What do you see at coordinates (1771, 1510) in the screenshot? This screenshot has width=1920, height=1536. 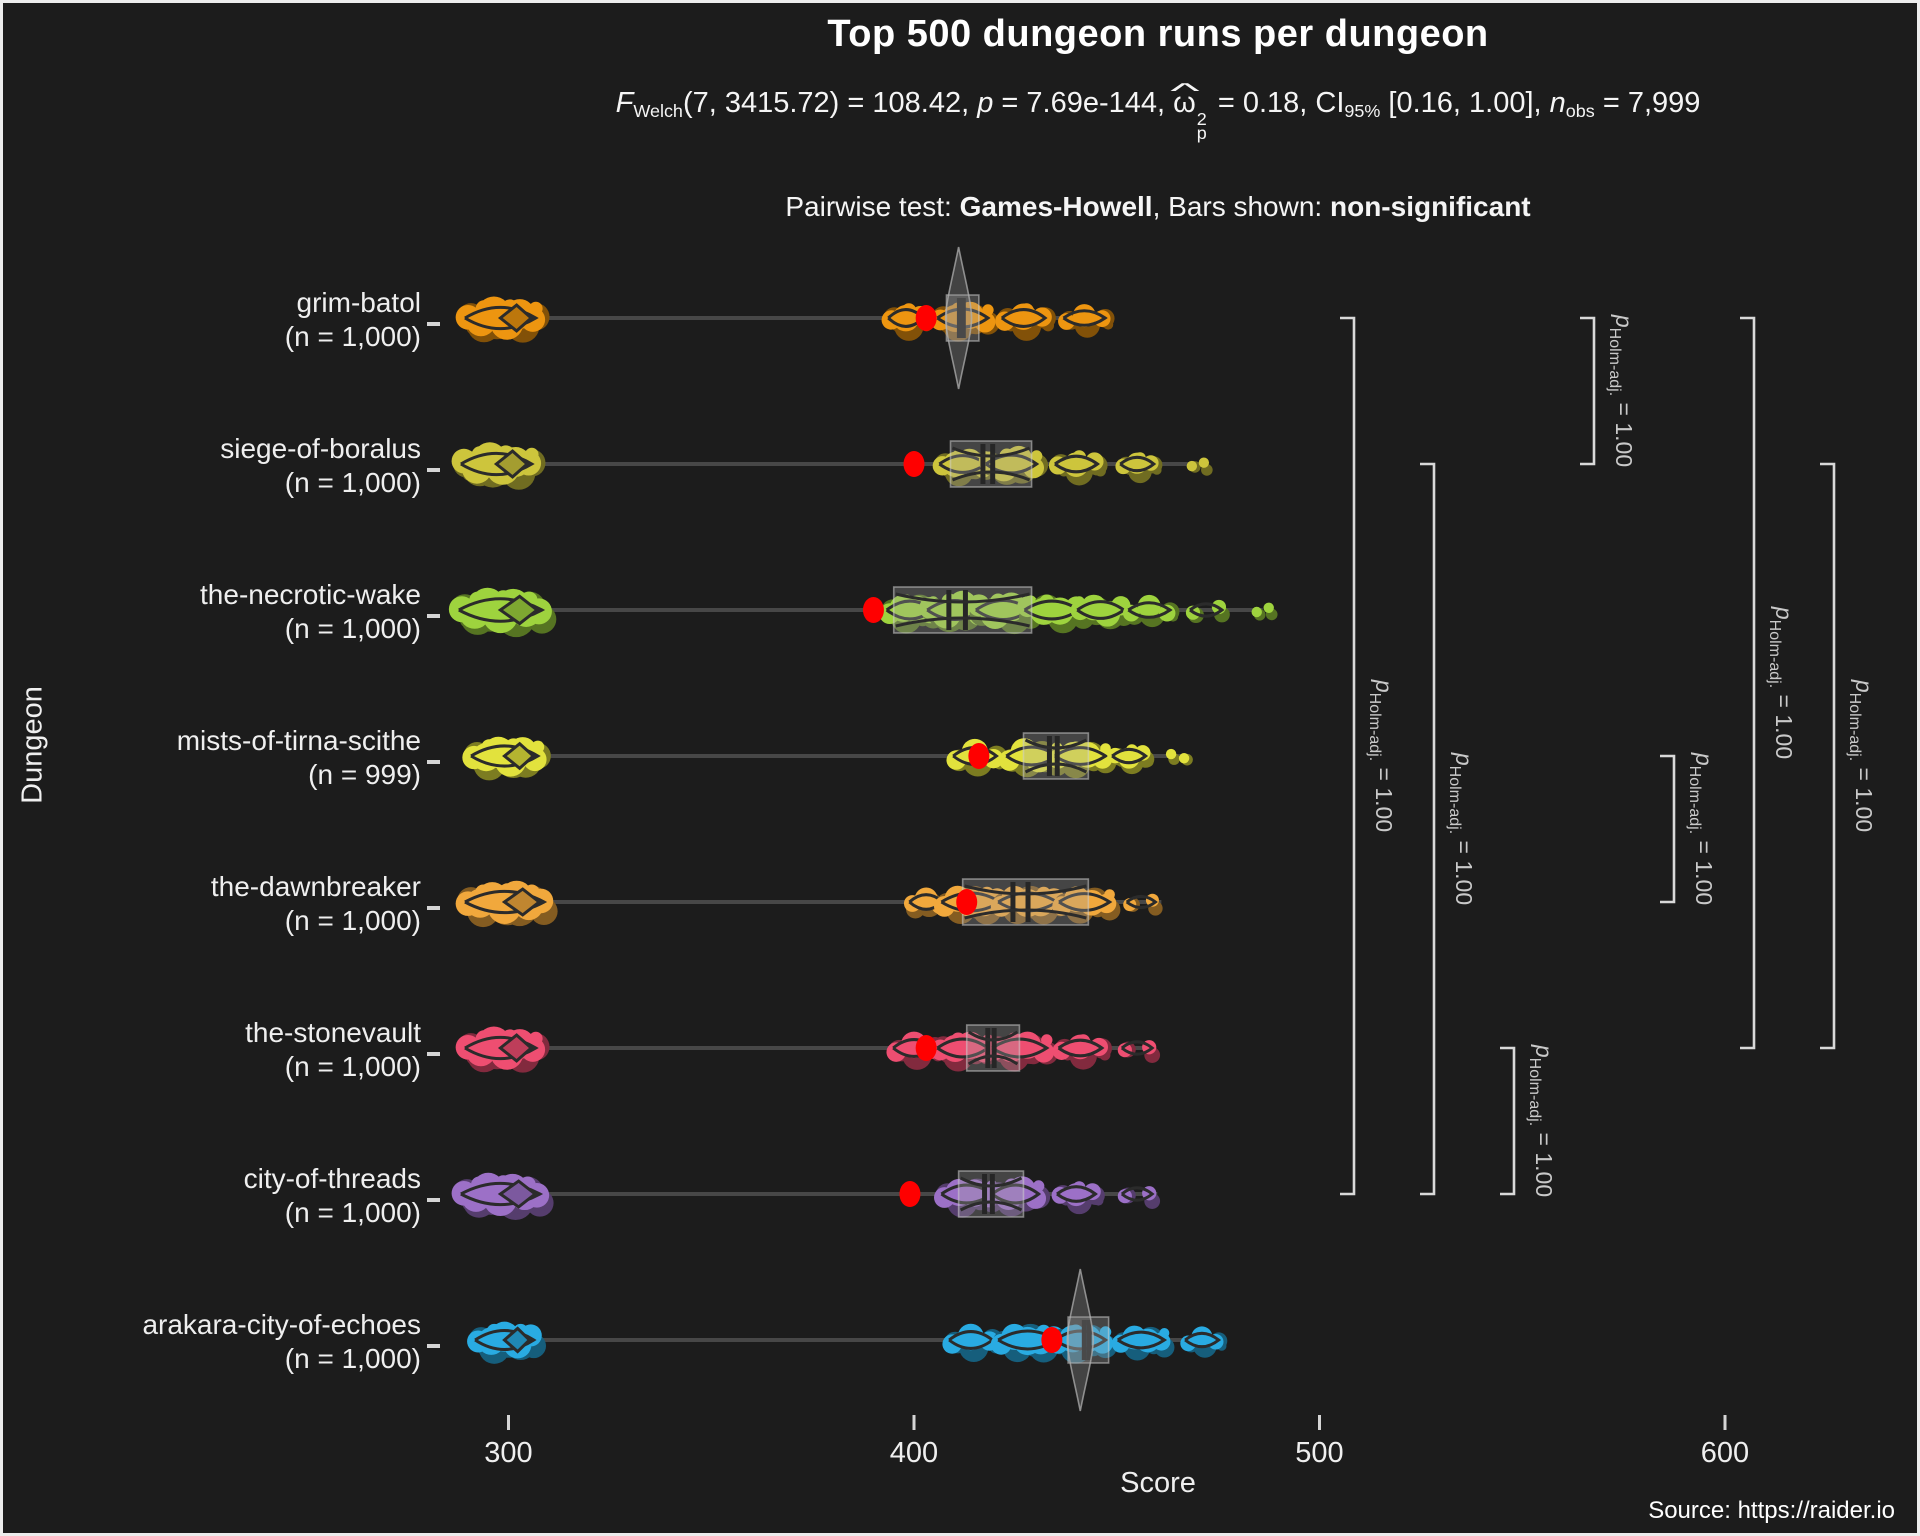 I see `source-caption: Source: https://raider.io` at bounding box center [1771, 1510].